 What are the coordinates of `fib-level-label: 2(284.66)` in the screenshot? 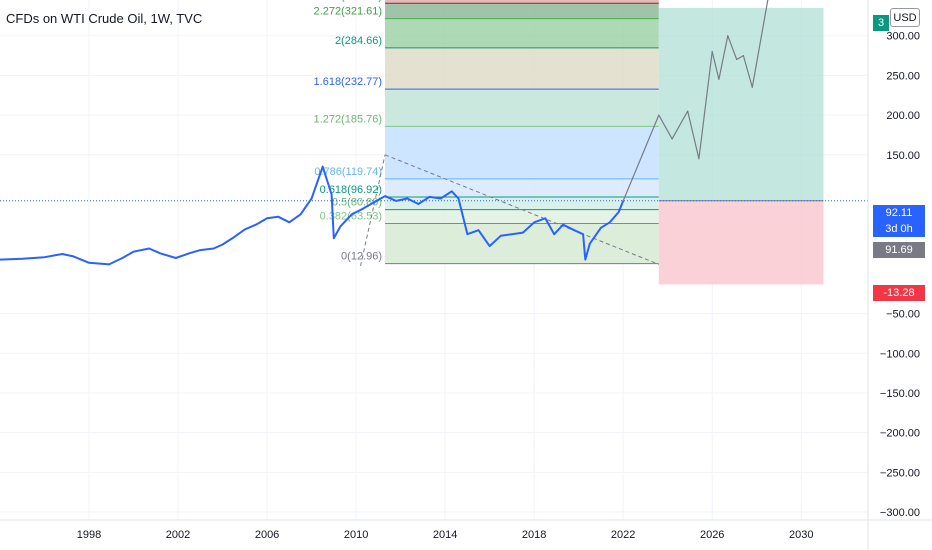 It's located at (358, 41).